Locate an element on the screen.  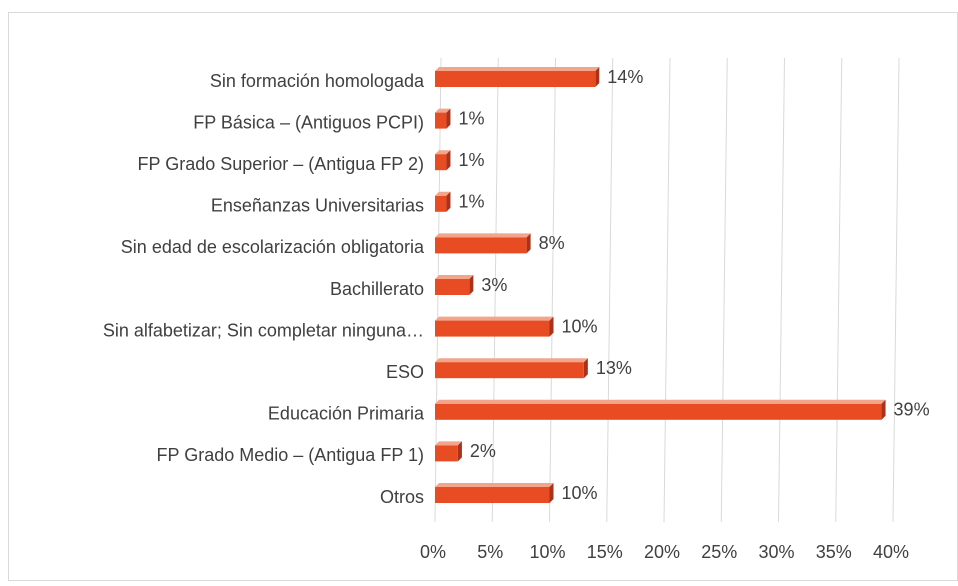
value-label: 13% is located at coordinates (614, 368).